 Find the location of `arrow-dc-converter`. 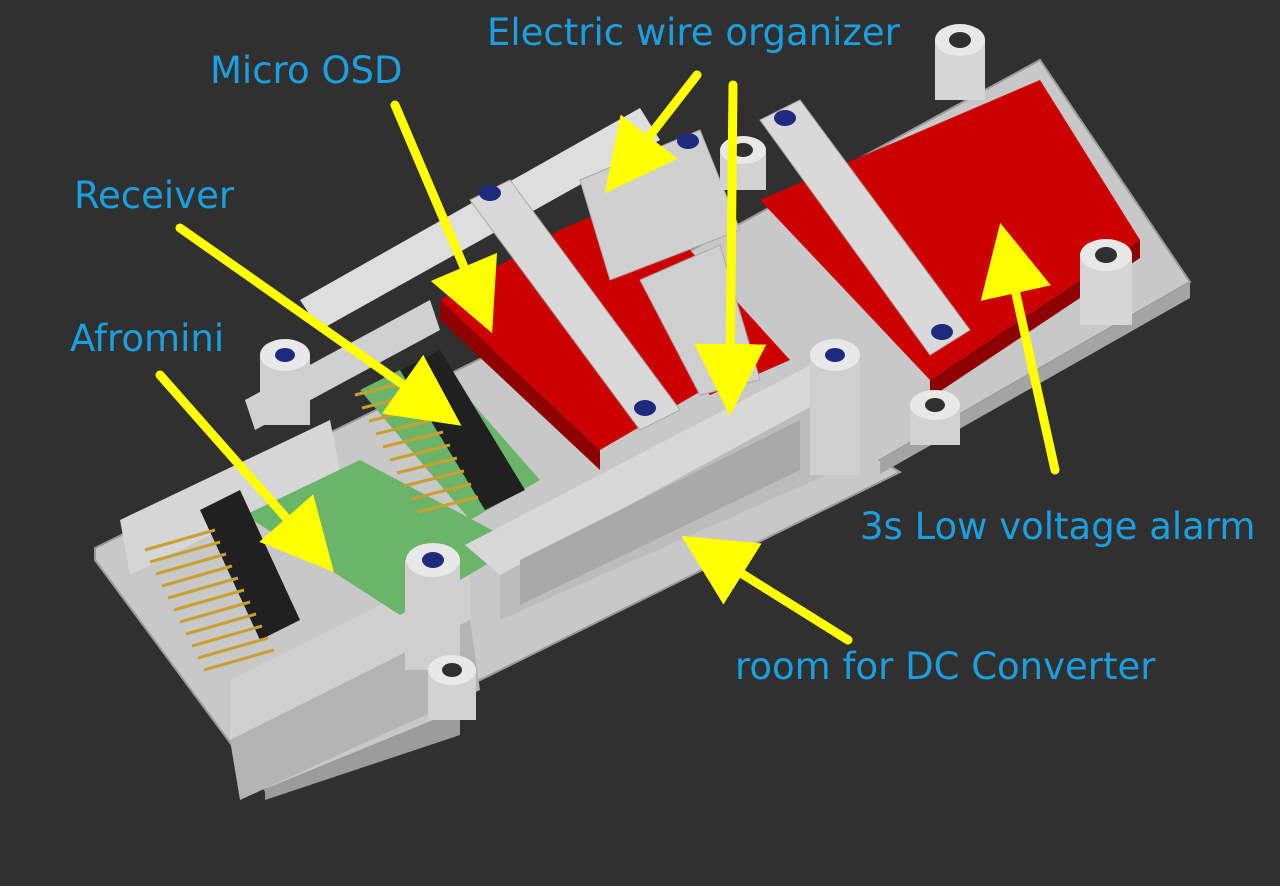

arrow-dc-converter is located at coordinates (767, 590).